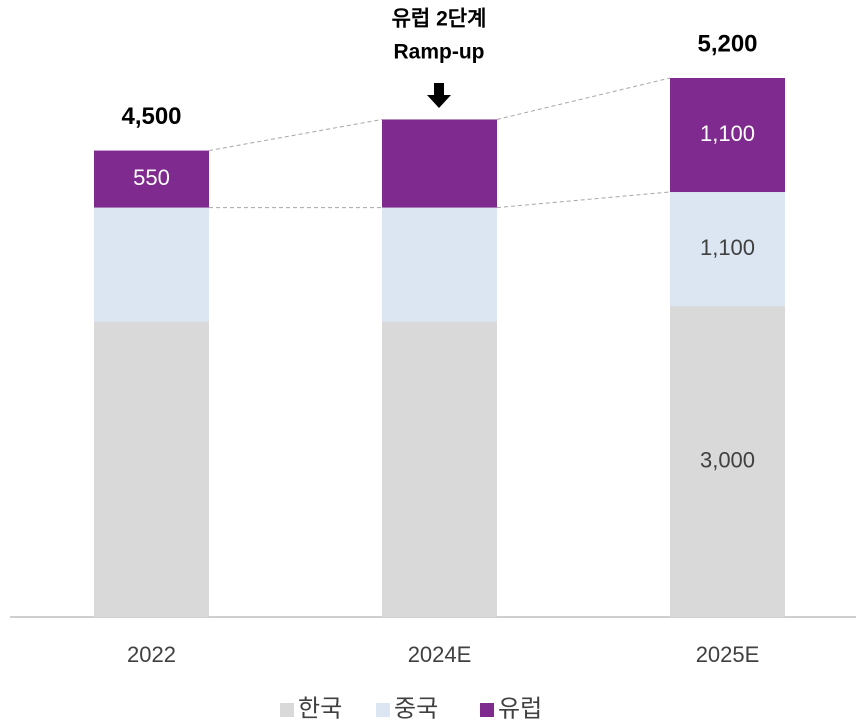 Image resolution: width=866 pixels, height=722 pixels. What do you see at coordinates (439, 19) in the screenshot?
I see `annotation: 유럽 2단계` at bounding box center [439, 19].